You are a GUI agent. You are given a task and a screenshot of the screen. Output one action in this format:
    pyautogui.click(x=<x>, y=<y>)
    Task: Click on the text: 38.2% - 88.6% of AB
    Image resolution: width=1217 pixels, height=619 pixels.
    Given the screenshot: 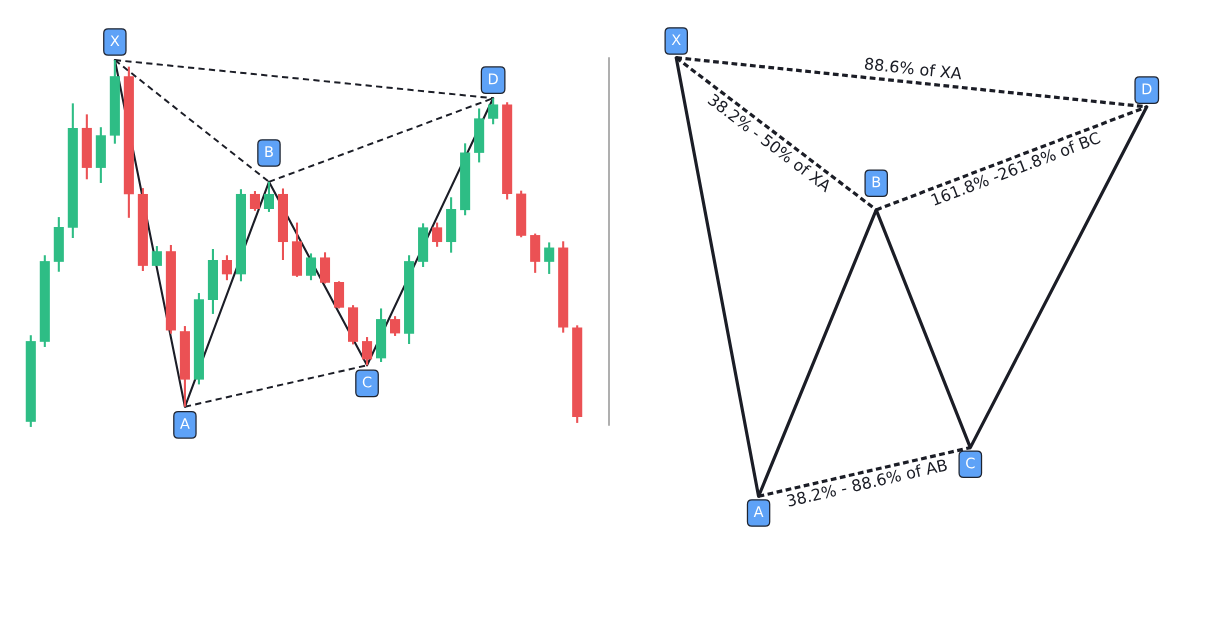 What is the action you would take?
    pyautogui.click(x=867, y=482)
    